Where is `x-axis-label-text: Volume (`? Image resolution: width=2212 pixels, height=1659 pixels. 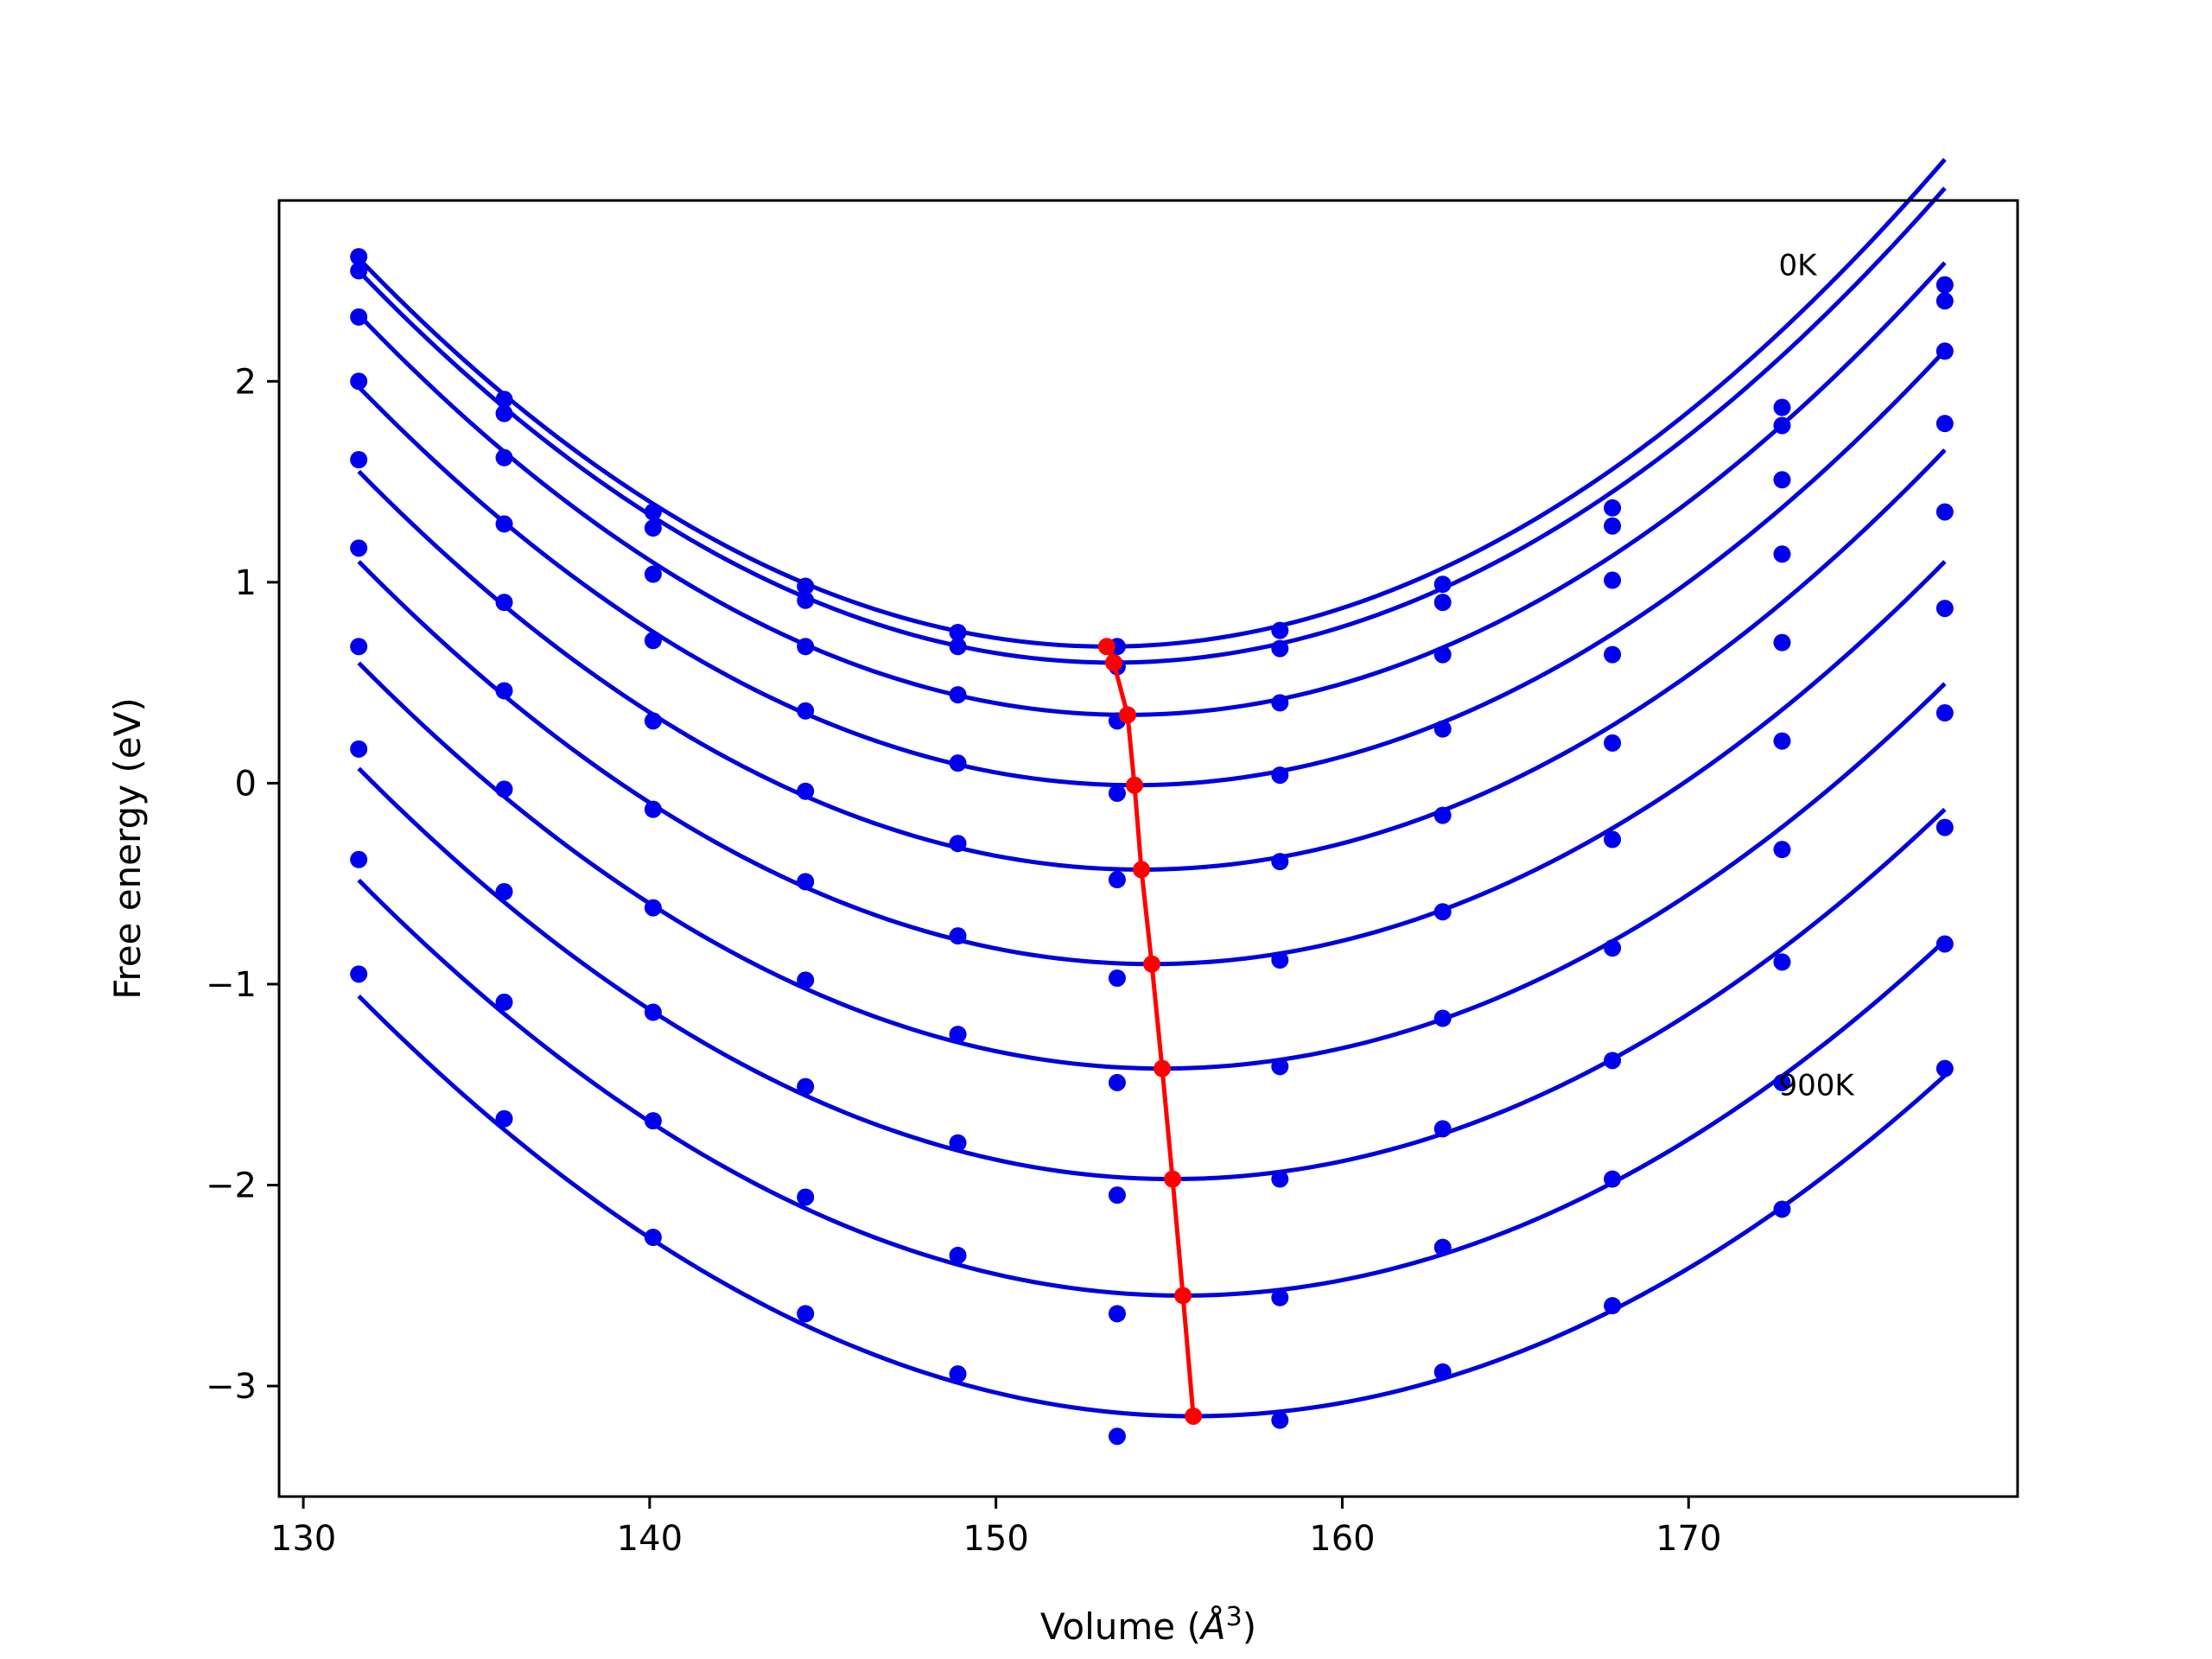 x-axis-label-text: Volume ( is located at coordinates (1120, 1626).